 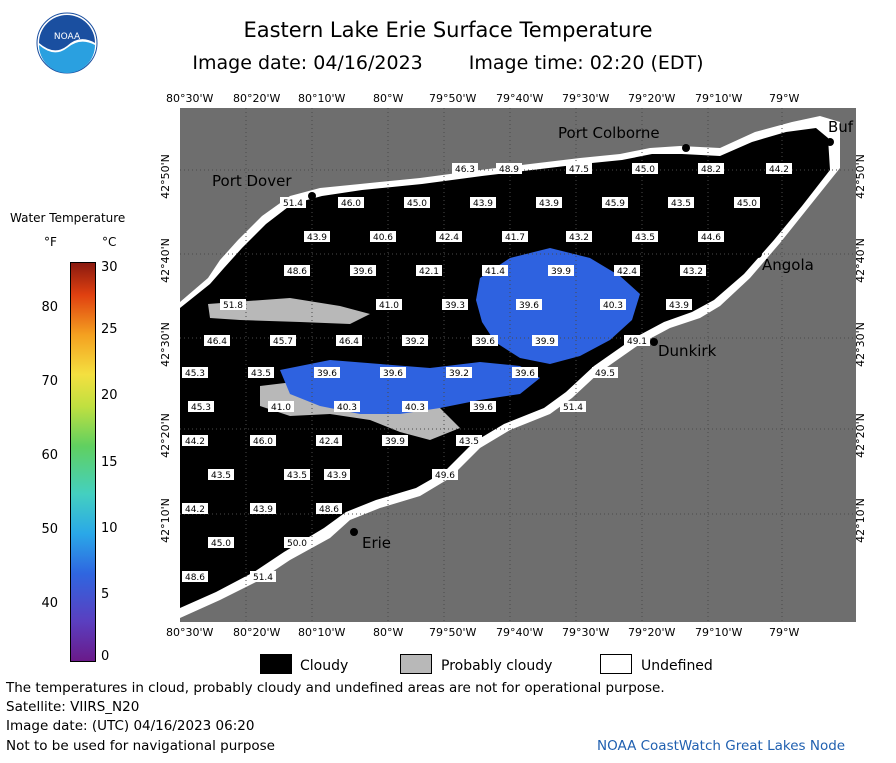 What do you see at coordinates (784, 632) in the screenshot?
I see `lon-tick: 79°W` at bounding box center [784, 632].